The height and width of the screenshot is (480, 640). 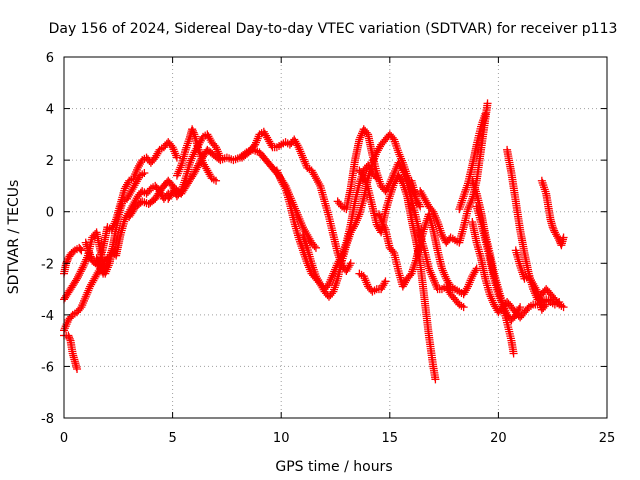 What do you see at coordinates (14, 237) in the screenshot?
I see `y-axis-label: SDTVAR / TECUs` at bounding box center [14, 237].